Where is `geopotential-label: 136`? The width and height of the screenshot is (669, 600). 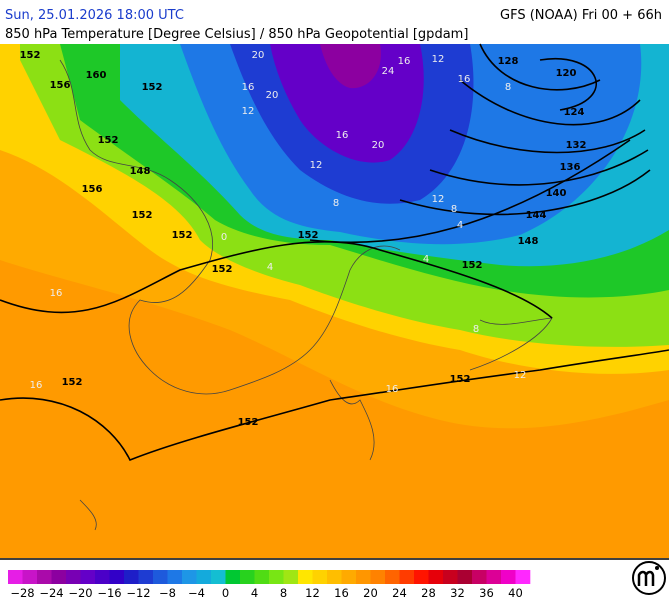 geopotential-label: 136 is located at coordinates (570, 167).